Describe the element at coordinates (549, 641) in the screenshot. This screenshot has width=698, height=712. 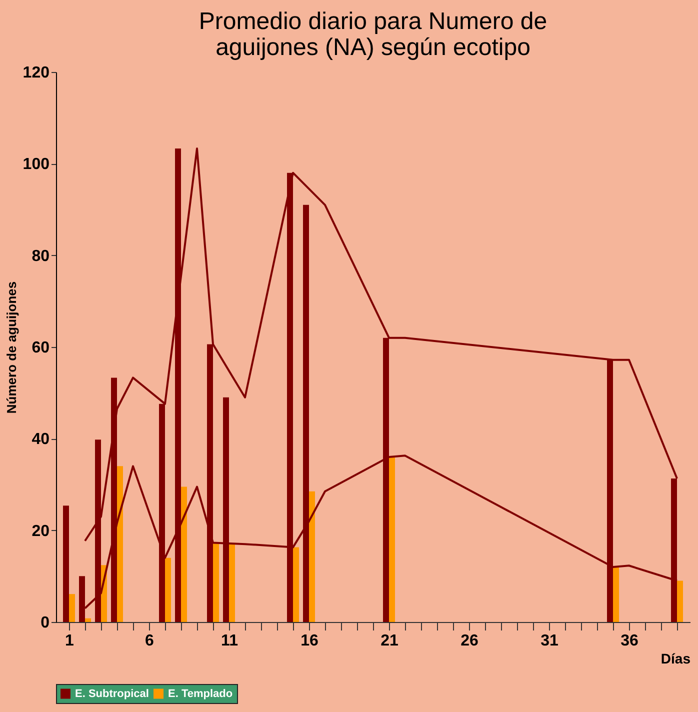
I see `x-tick-label: 31` at that location.